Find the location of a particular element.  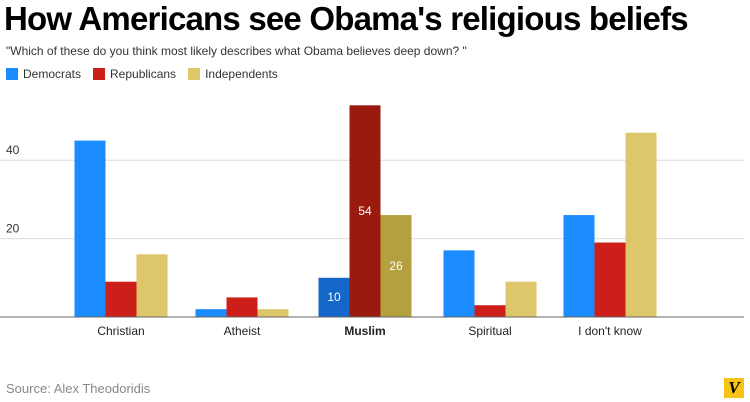

x-tick-label-atheist: Atheist is located at coordinates (242, 331).